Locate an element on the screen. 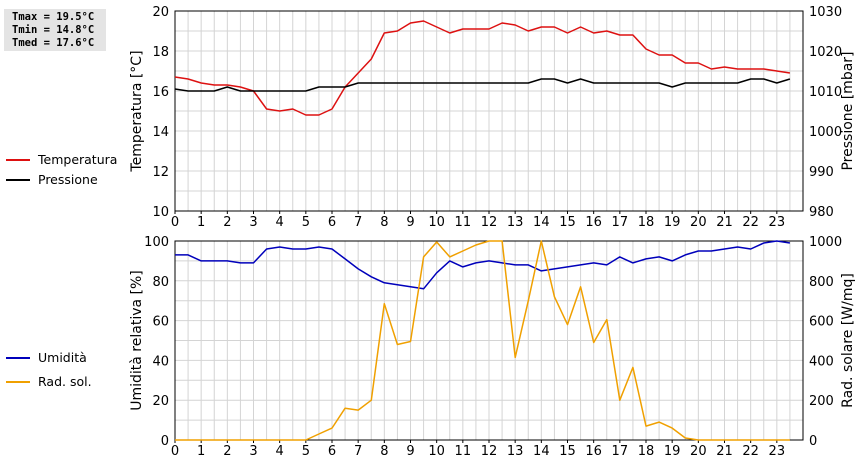  top-y2-axis-label: Pressione [mbar] is located at coordinates (848, 110).